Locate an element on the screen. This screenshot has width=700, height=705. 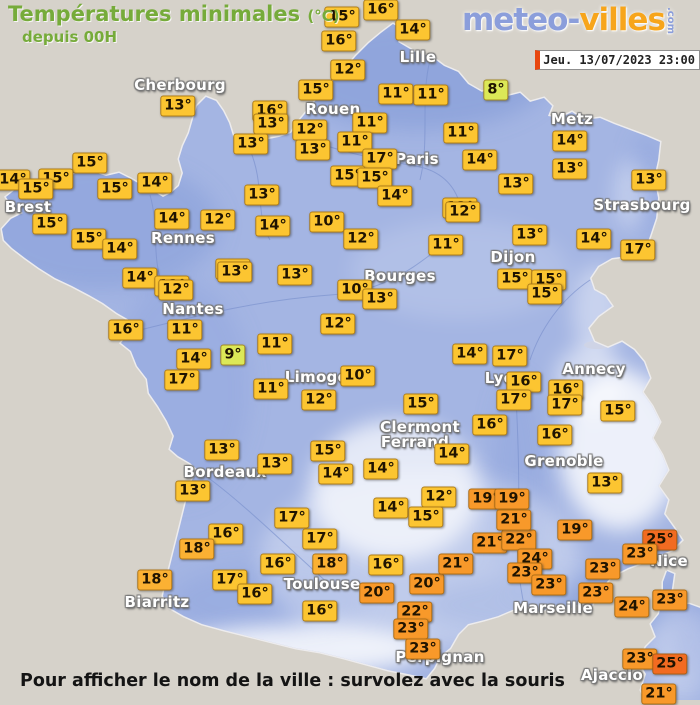
temp-label: 9° is located at coordinates (233, 355).